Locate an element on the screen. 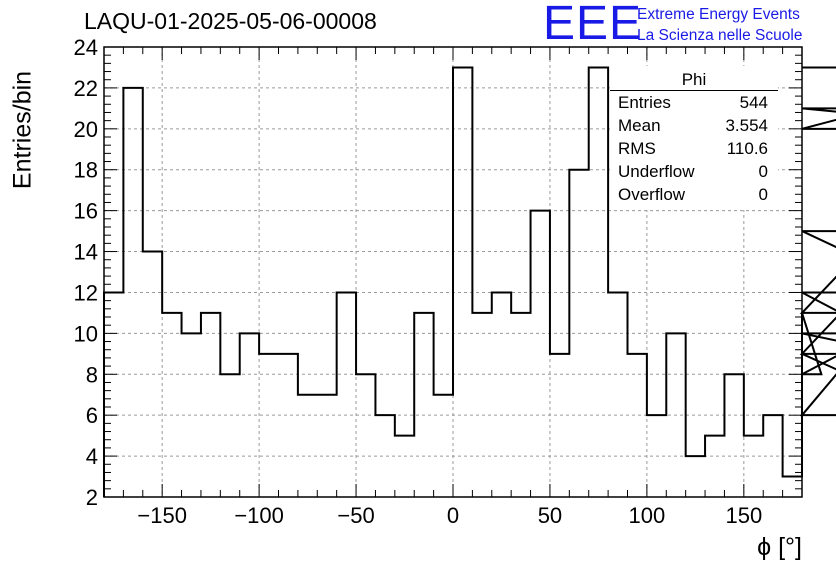 Image resolution: width=836 pixels, height=572 pixels. y-tick-label: 20 is located at coordinates (86, 129).